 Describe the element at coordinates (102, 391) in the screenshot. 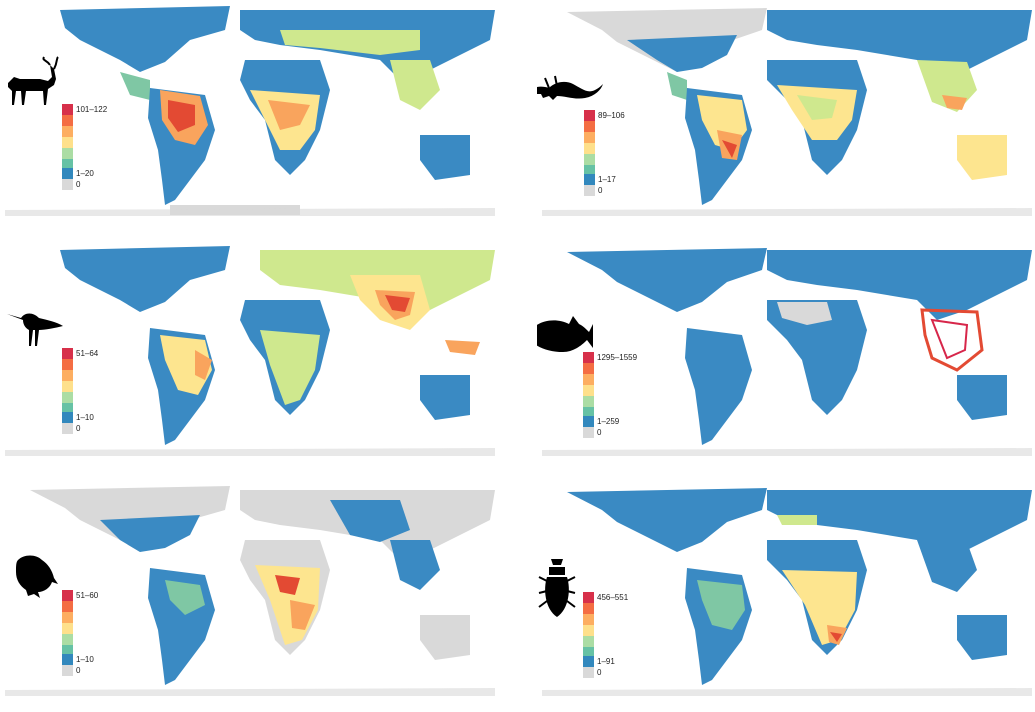

I see `legend-birds: 51–64 1–10 0` at that location.